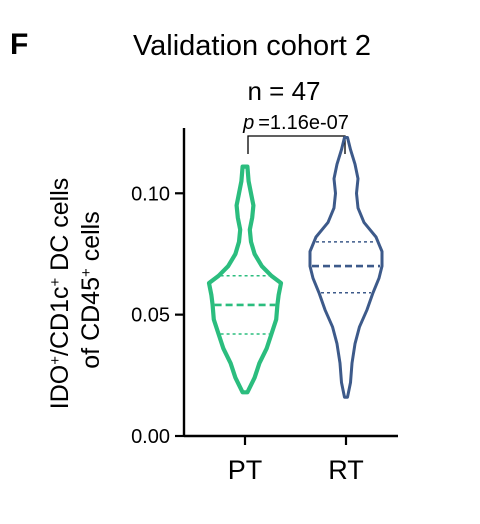  I want to click on ylabel-part: of CD45, so click(91, 323).